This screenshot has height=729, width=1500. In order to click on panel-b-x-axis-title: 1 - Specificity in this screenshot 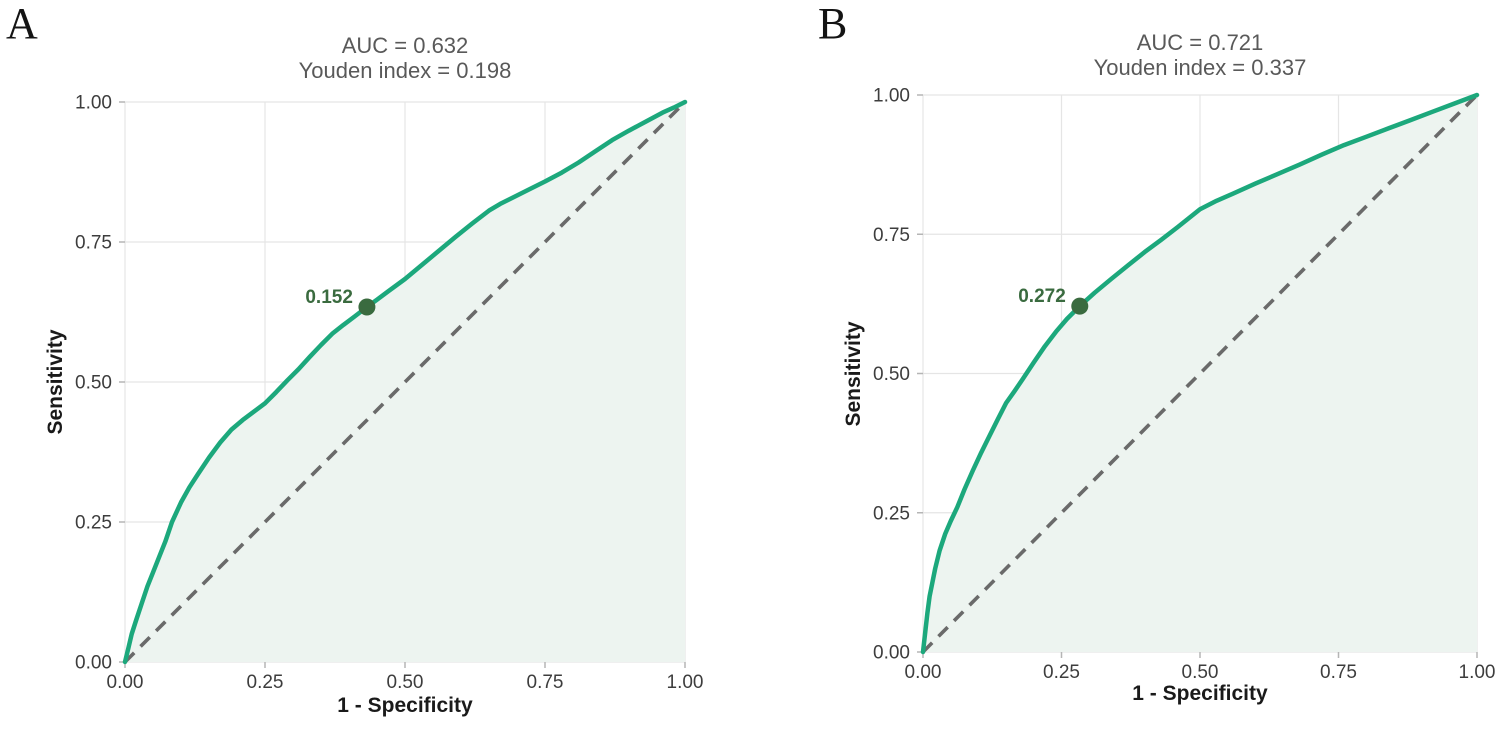, I will do `click(1200, 693)`.